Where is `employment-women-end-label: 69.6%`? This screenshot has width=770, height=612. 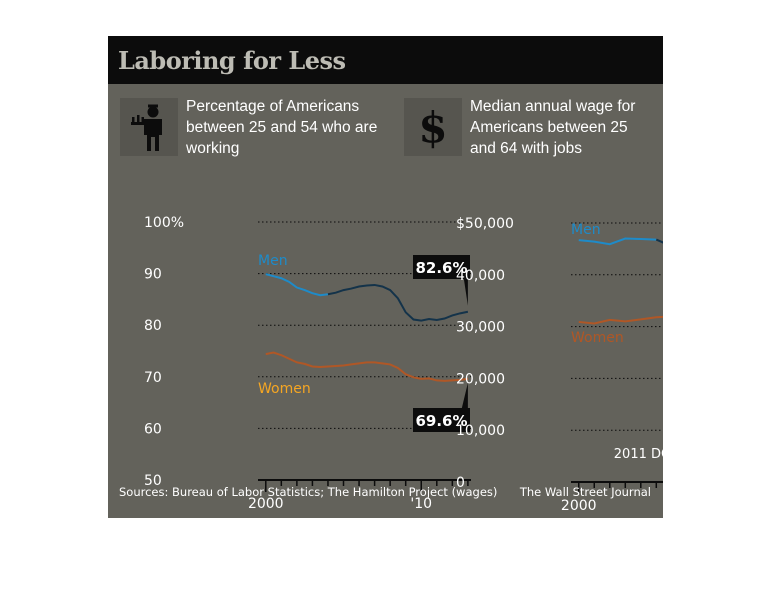 employment-women-end-label: 69.6% is located at coordinates (441, 421).